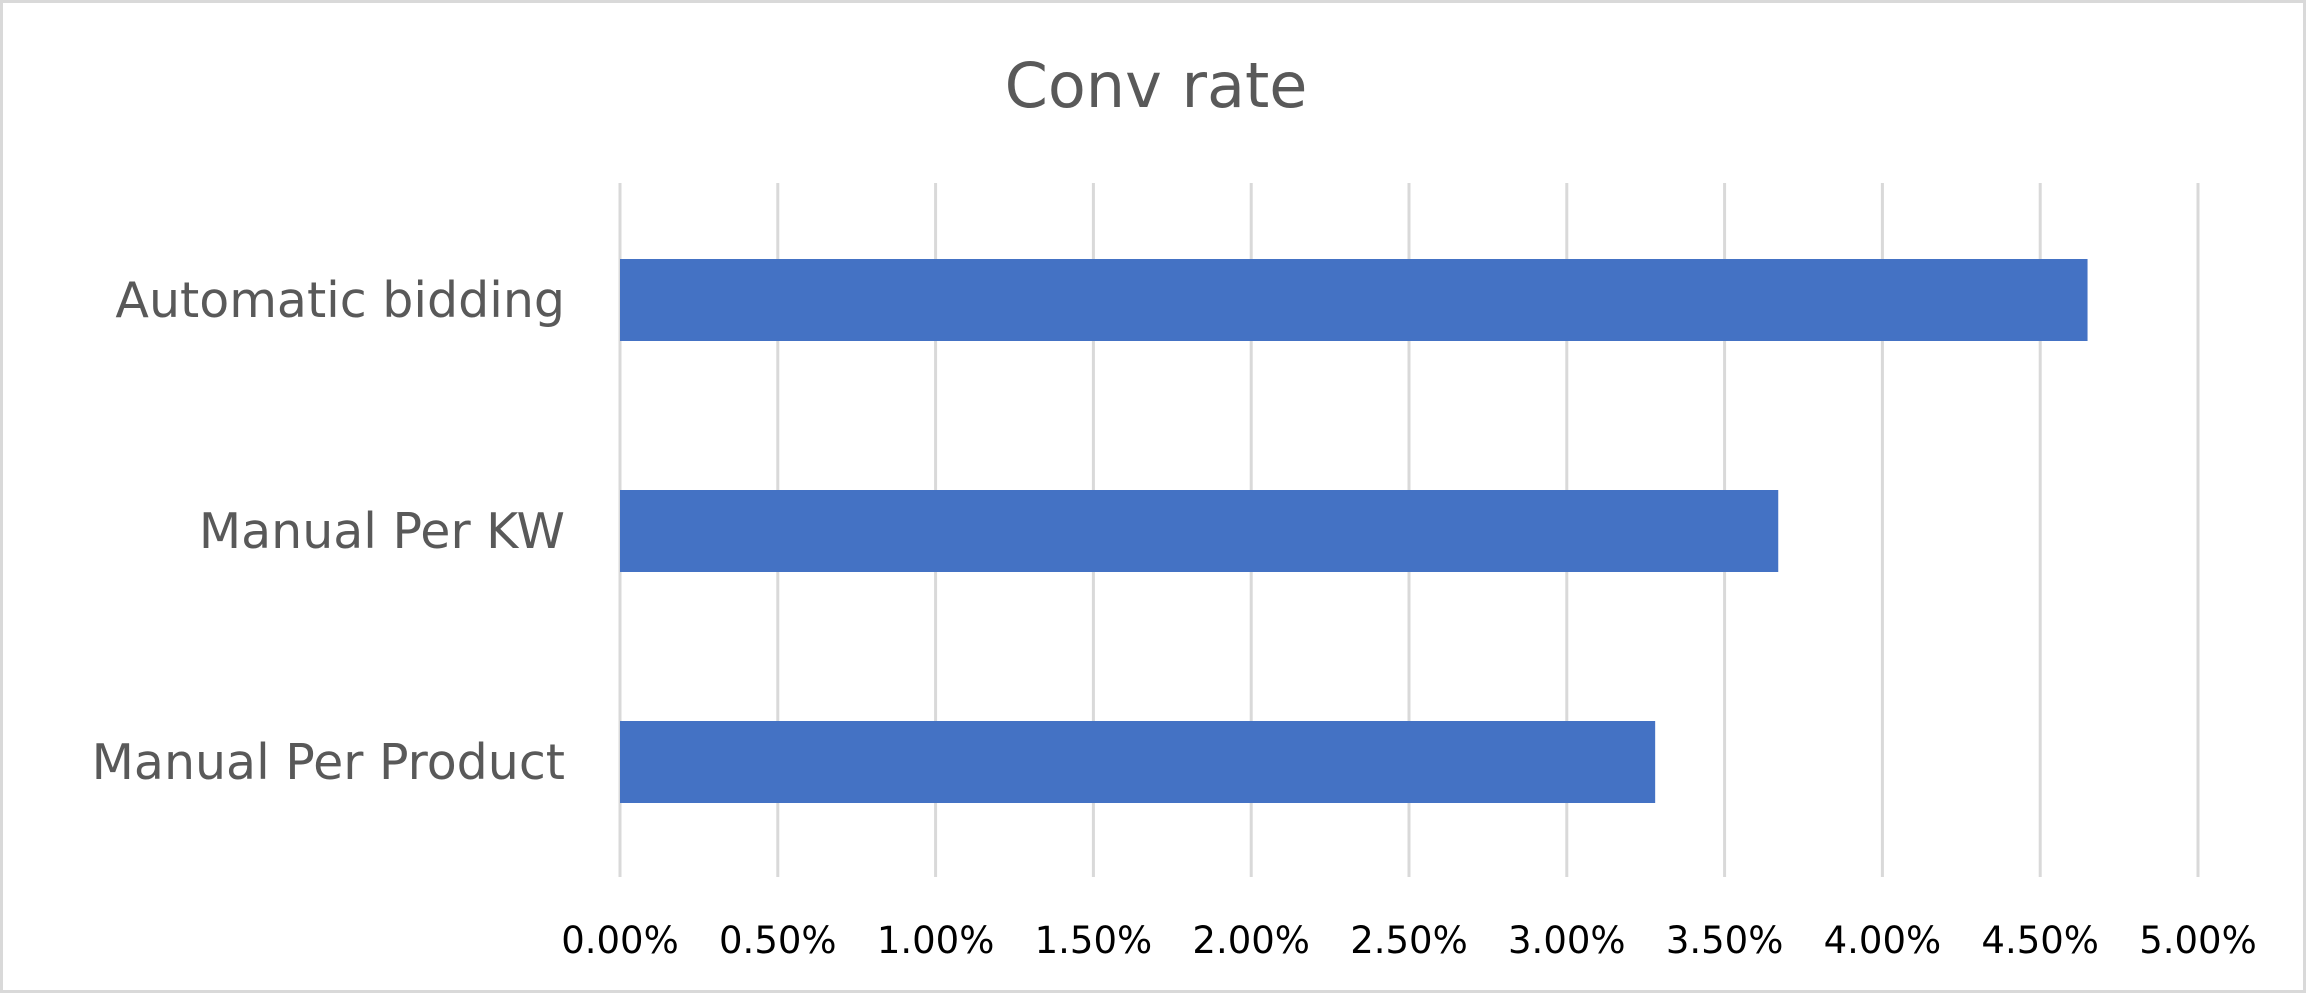 The image size is (2306, 996). What do you see at coordinates (2040, 940) in the screenshot?
I see `x-tick-label: 4.50%` at bounding box center [2040, 940].